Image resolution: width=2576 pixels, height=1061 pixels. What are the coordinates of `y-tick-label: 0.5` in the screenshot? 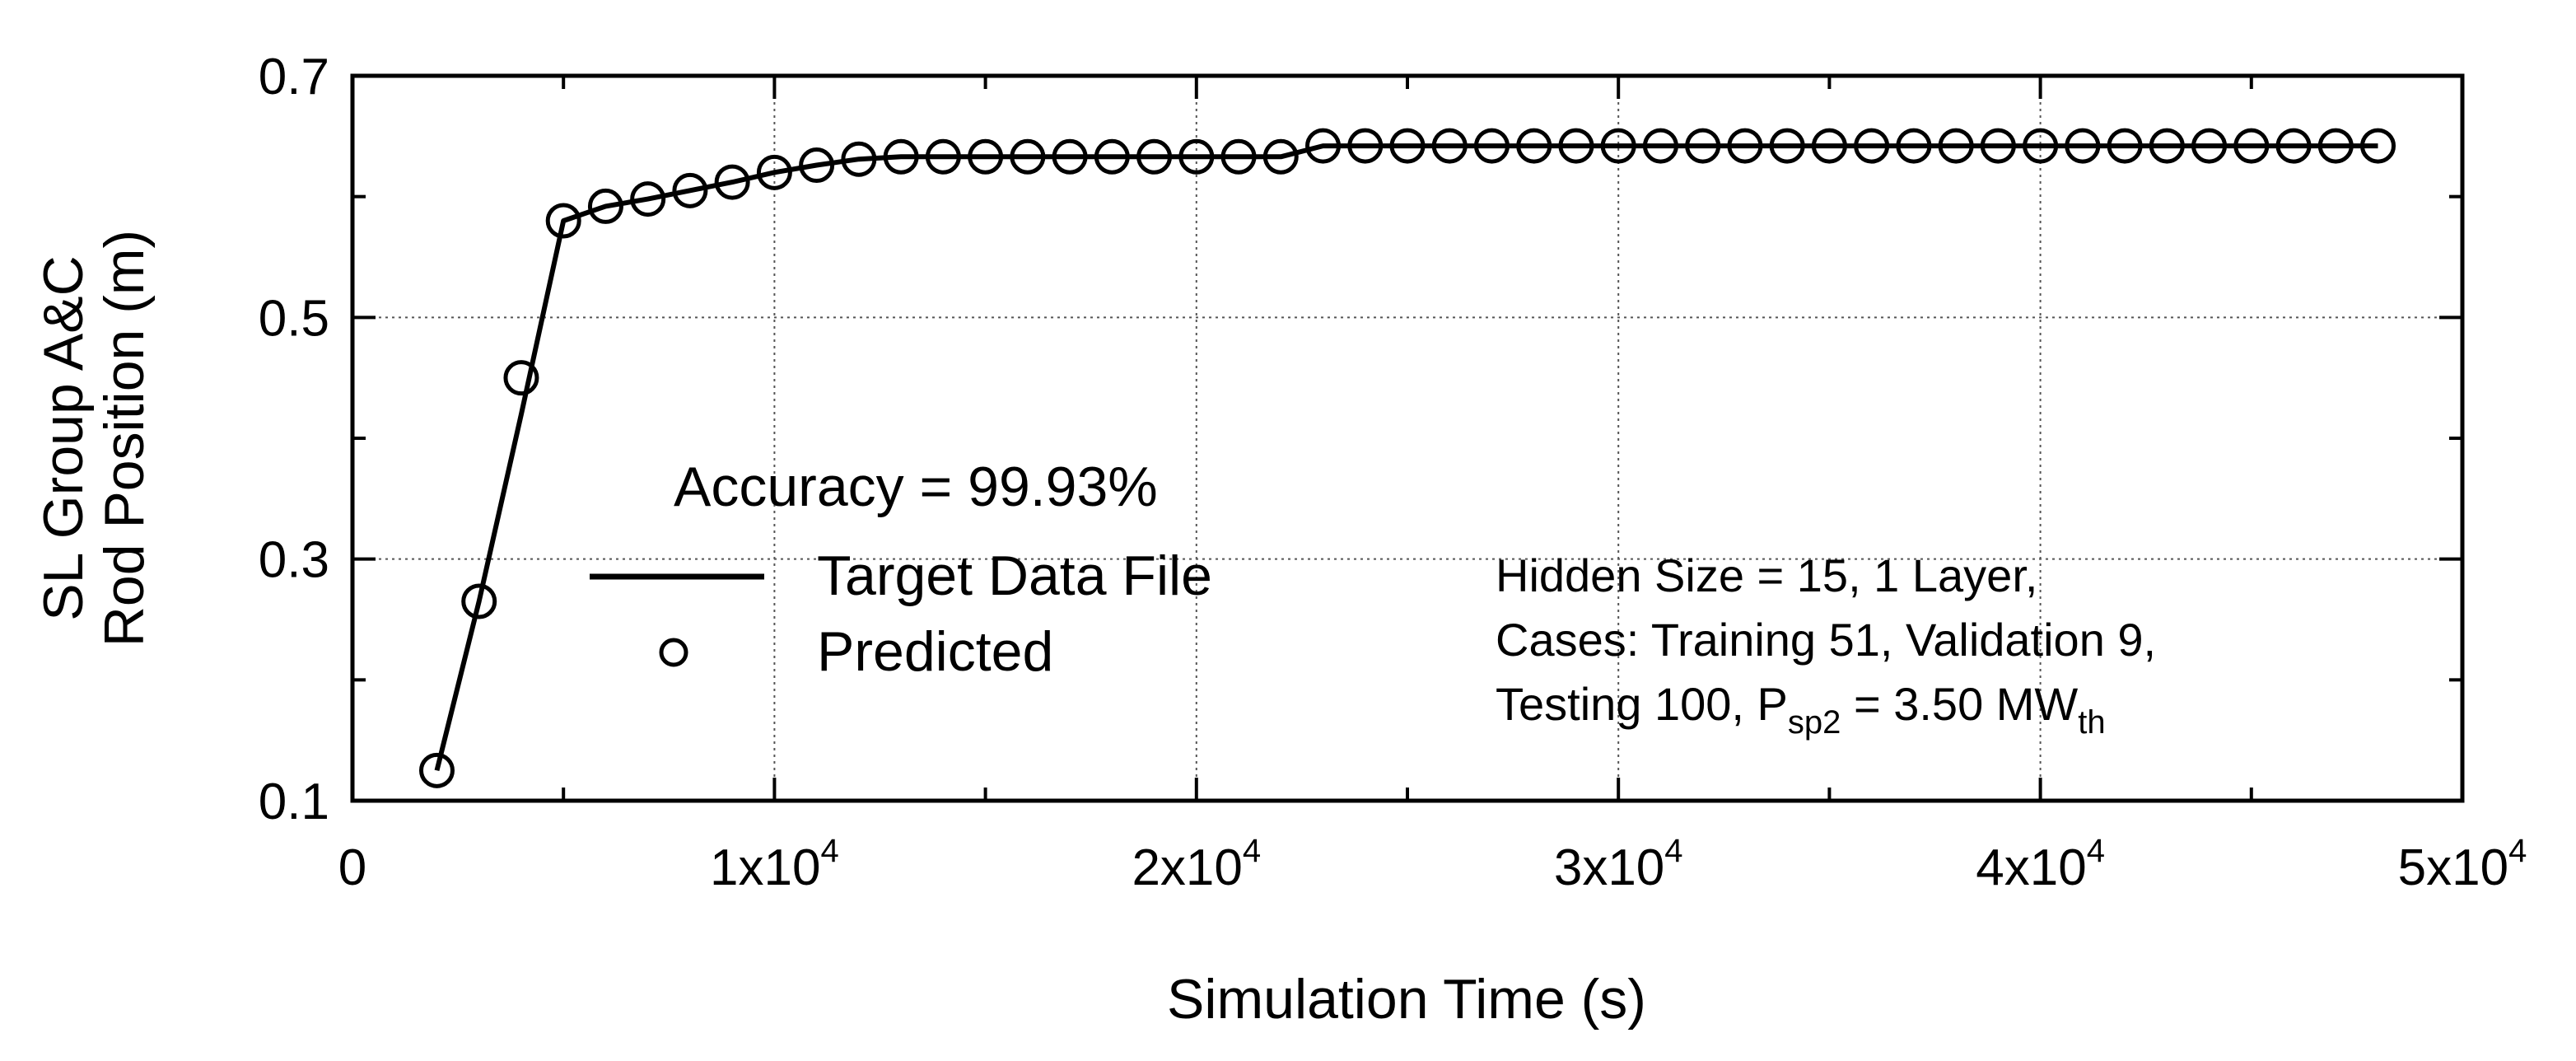 It's located at (294, 318).